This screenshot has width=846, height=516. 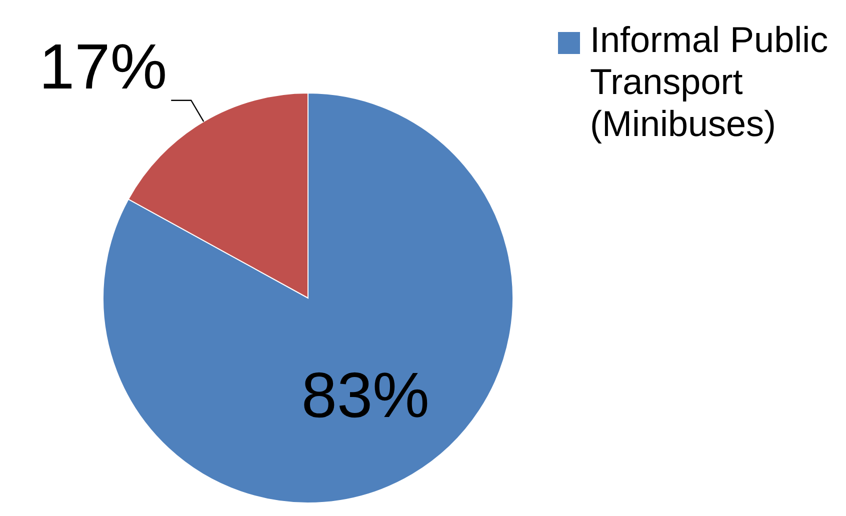 I want to click on legend-label: Informal Public Transport (Minibuses), so click(x=709, y=81).